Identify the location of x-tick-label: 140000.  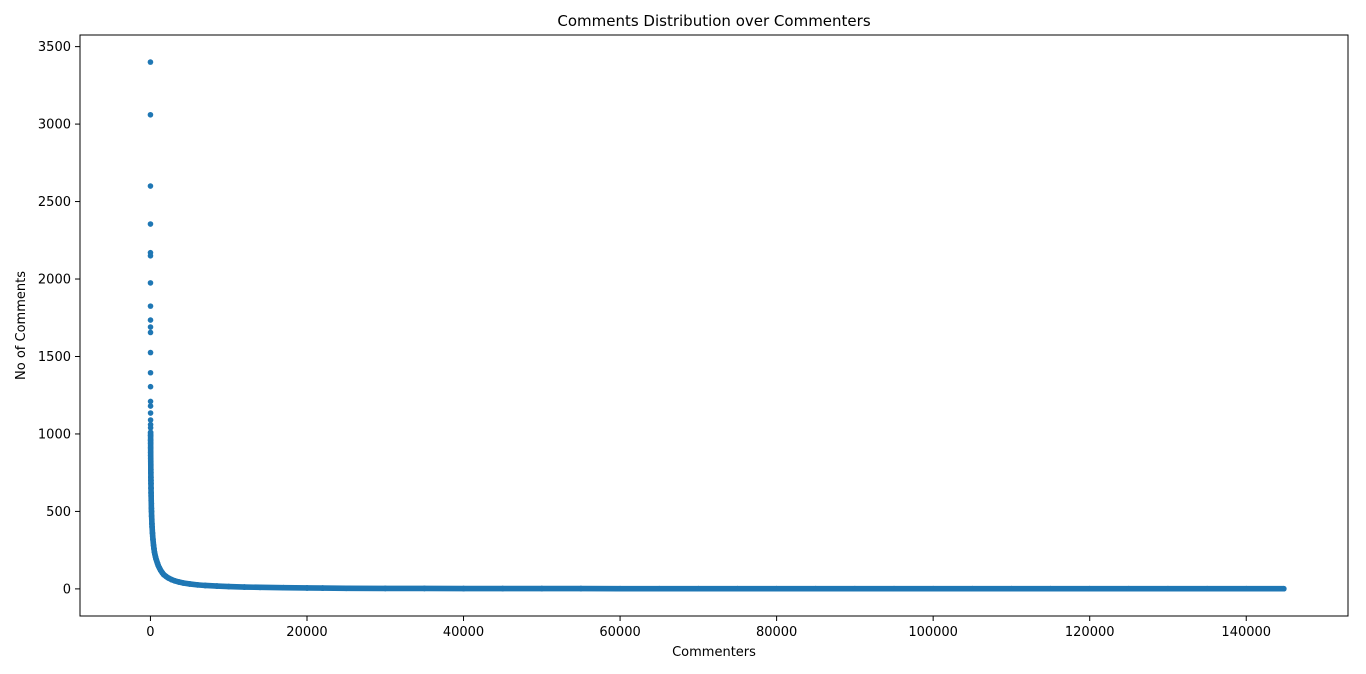
(1246, 632).